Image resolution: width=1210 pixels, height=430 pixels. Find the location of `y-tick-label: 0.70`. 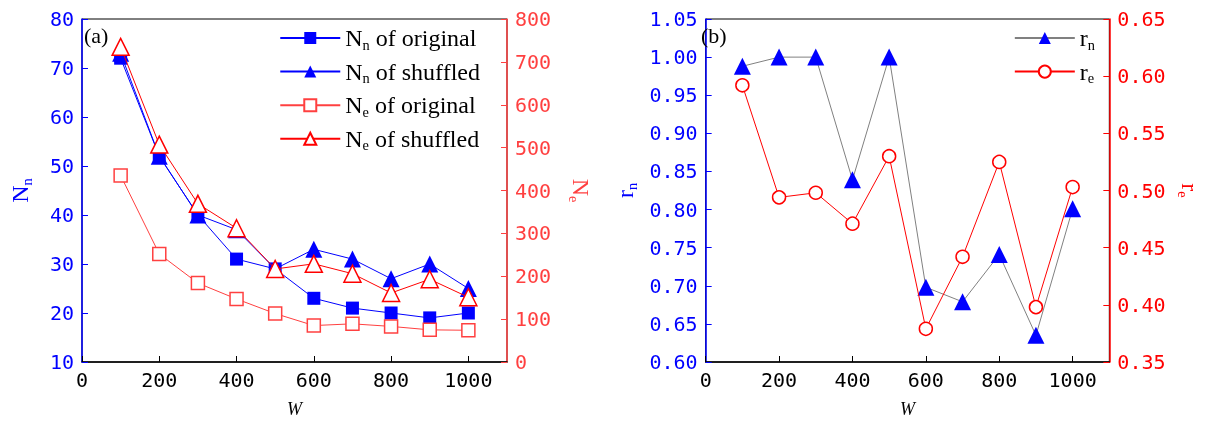

y-tick-label: 0.70 is located at coordinates (673, 285).